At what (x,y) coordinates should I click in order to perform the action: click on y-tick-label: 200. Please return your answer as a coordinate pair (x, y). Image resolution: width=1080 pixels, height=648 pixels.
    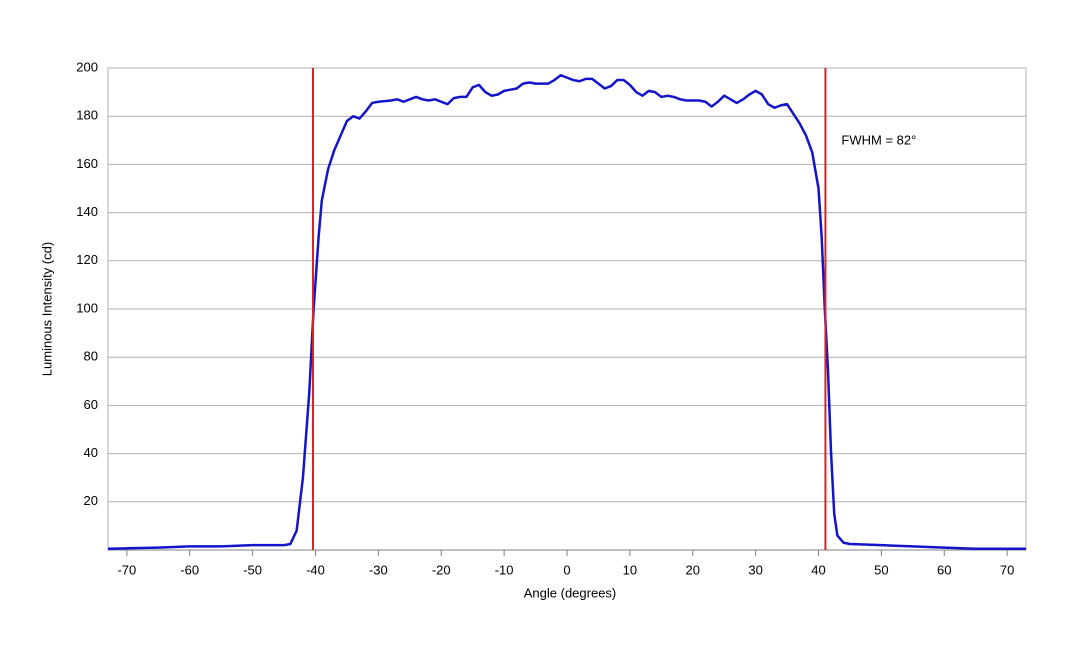
    Looking at the image, I should click on (87, 66).